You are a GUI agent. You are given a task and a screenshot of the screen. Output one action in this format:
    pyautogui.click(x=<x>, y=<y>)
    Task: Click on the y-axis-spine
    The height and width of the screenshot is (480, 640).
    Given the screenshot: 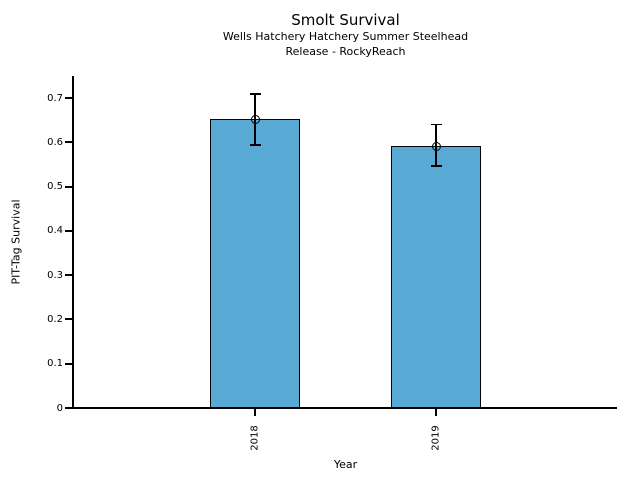 What is the action you would take?
    pyautogui.click(x=73, y=242)
    